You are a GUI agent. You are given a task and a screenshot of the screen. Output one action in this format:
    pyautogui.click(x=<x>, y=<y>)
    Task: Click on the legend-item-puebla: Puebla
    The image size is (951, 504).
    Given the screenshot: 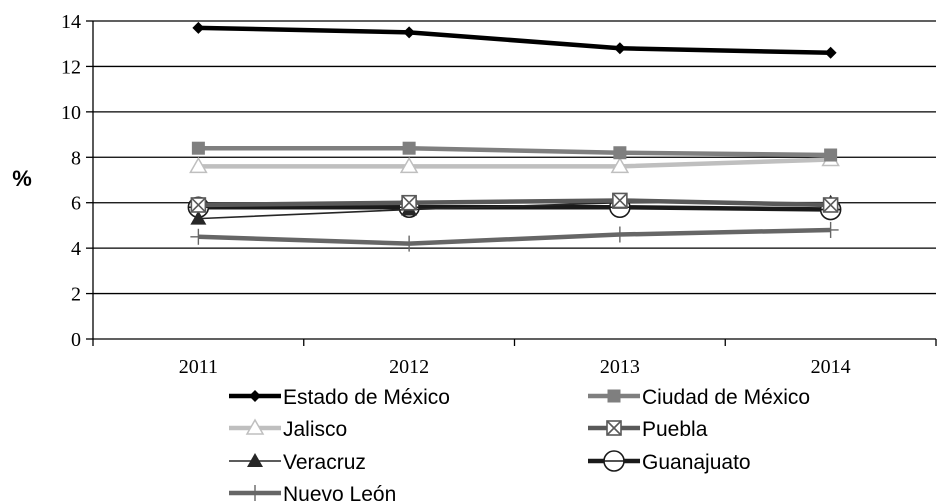 What is the action you would take?
    pyautogui.click(x=648, y=429)
    